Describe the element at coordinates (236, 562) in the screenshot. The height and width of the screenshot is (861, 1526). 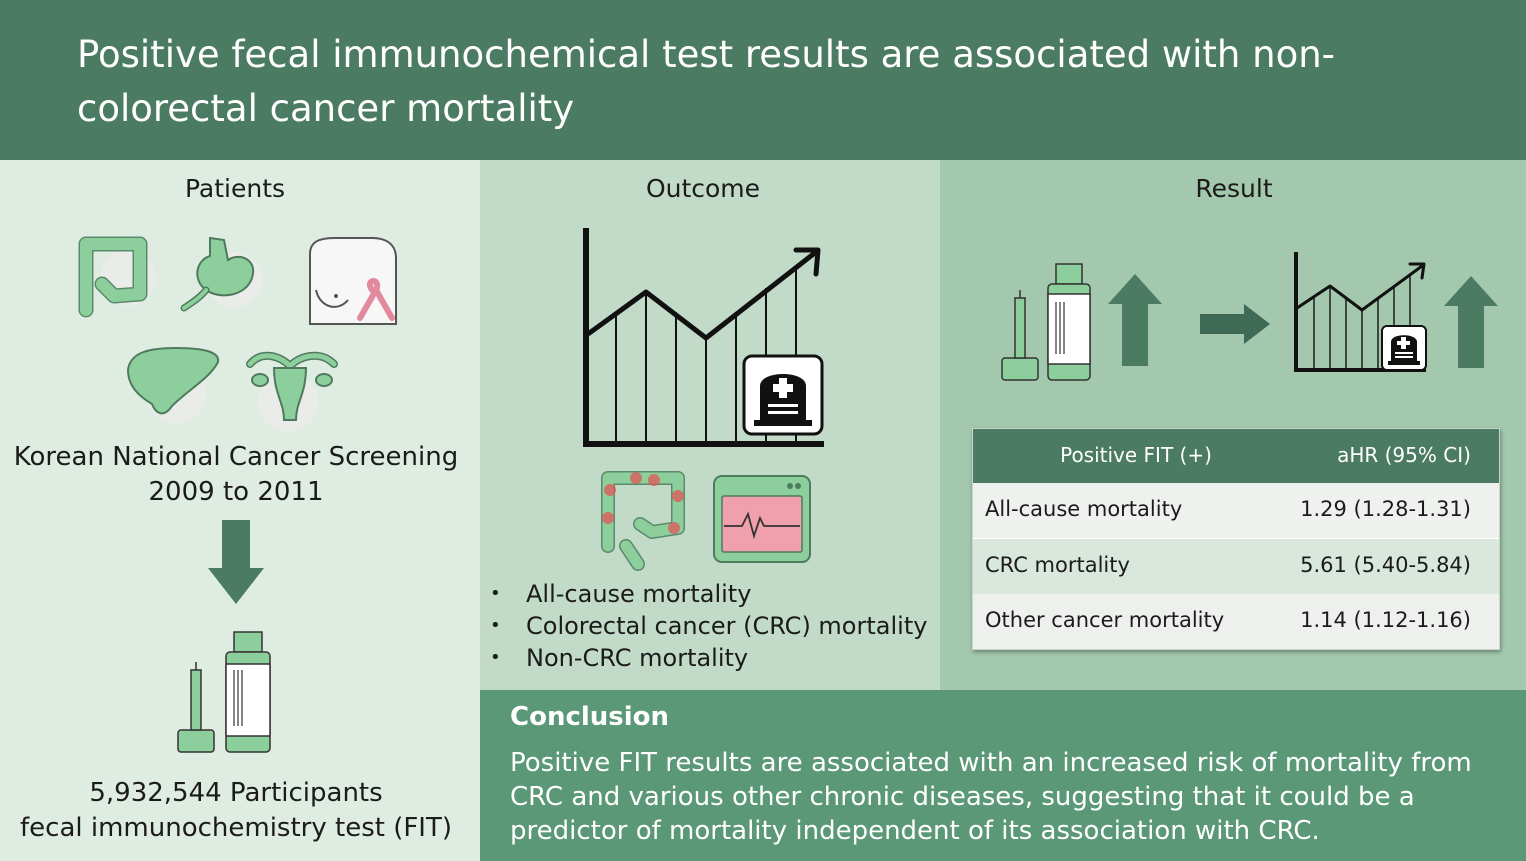
I see `down-arrow-icon` at that location.